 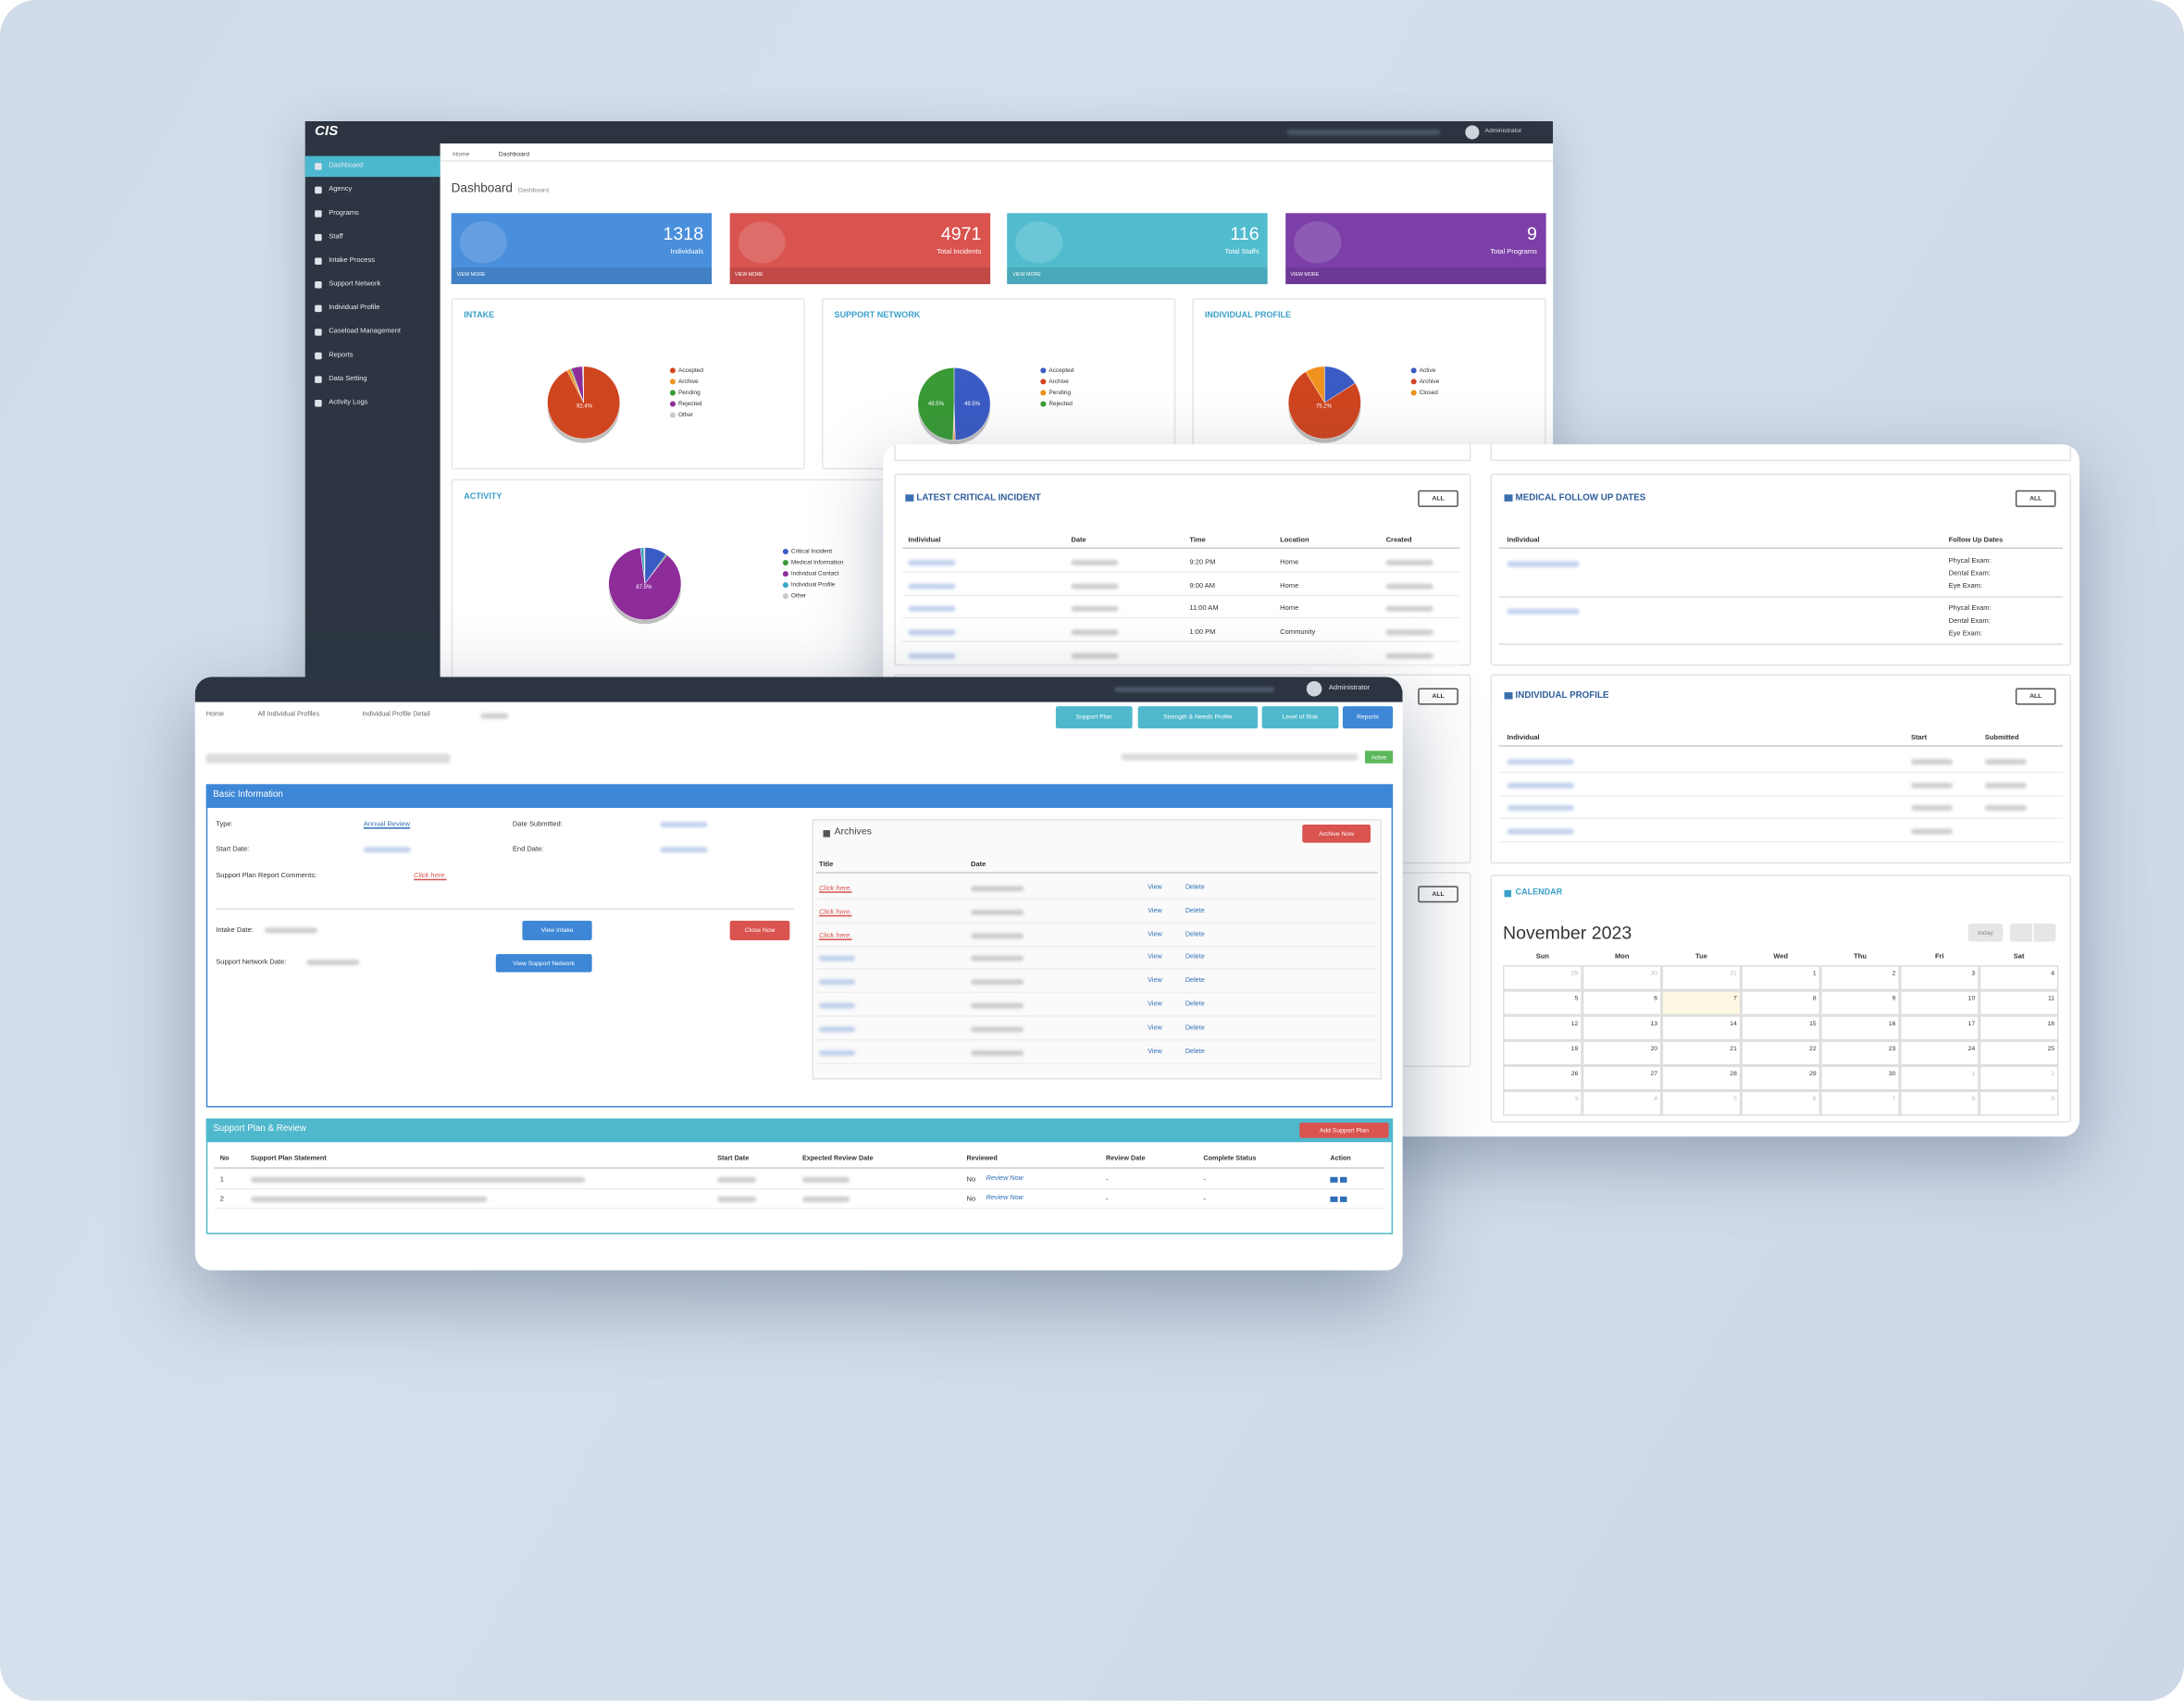 I want to click on stat-box: 4971 Total Incidents VIEW MORE, so click(x=859, y=249).